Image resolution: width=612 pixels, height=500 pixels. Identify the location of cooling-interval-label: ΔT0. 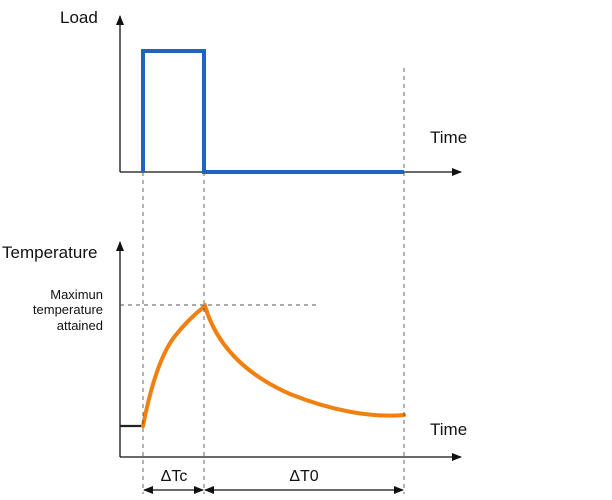
(303, 476).